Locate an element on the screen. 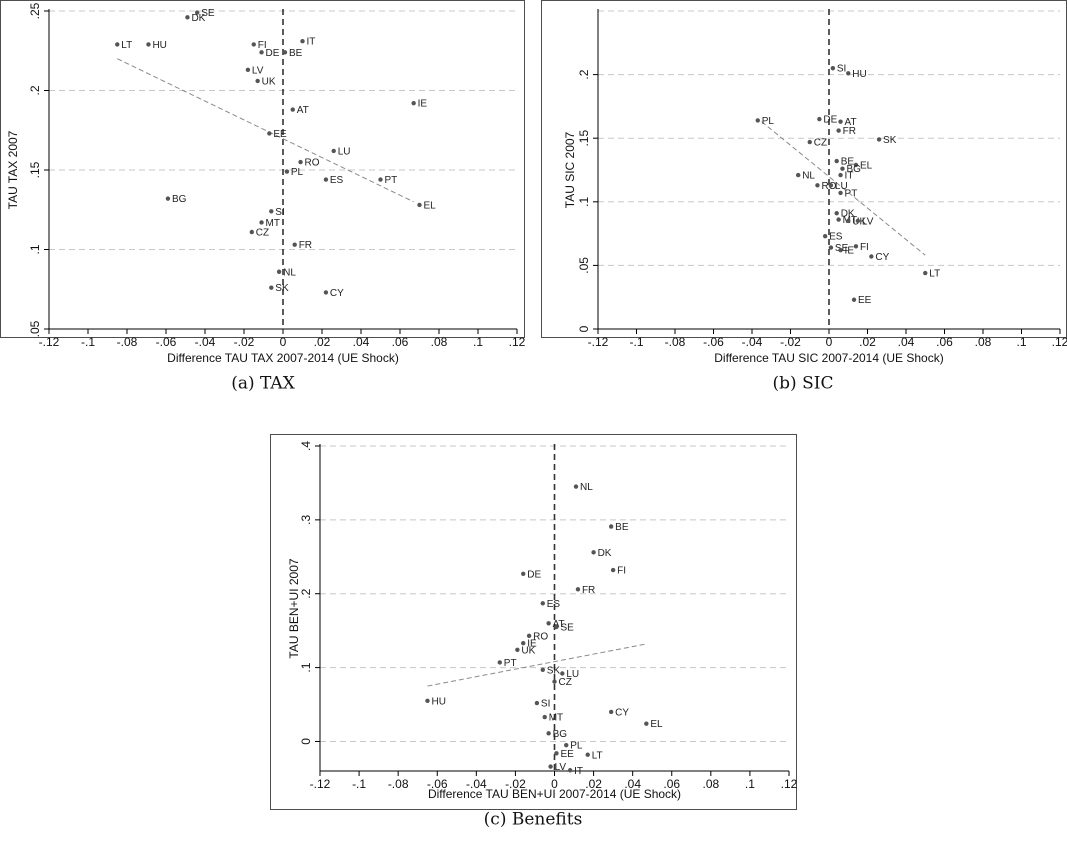  sic-point-pt is located at coordinates (840, 193).